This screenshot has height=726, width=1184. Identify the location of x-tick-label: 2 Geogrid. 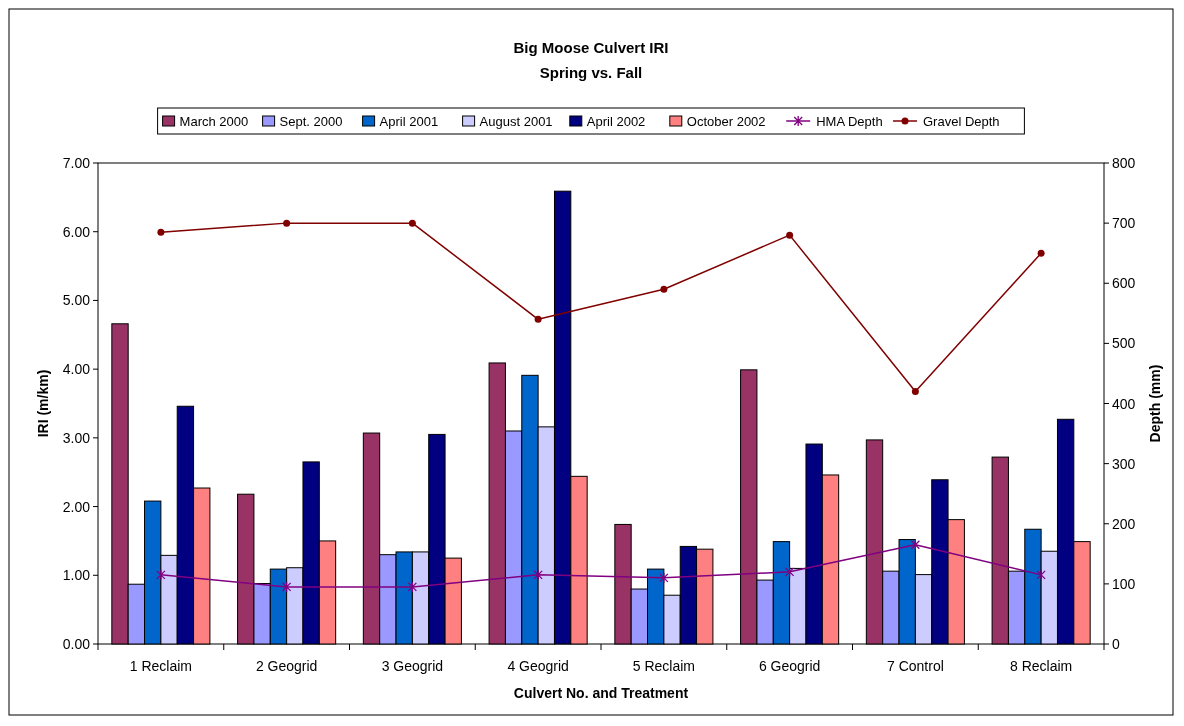
(286, 666).